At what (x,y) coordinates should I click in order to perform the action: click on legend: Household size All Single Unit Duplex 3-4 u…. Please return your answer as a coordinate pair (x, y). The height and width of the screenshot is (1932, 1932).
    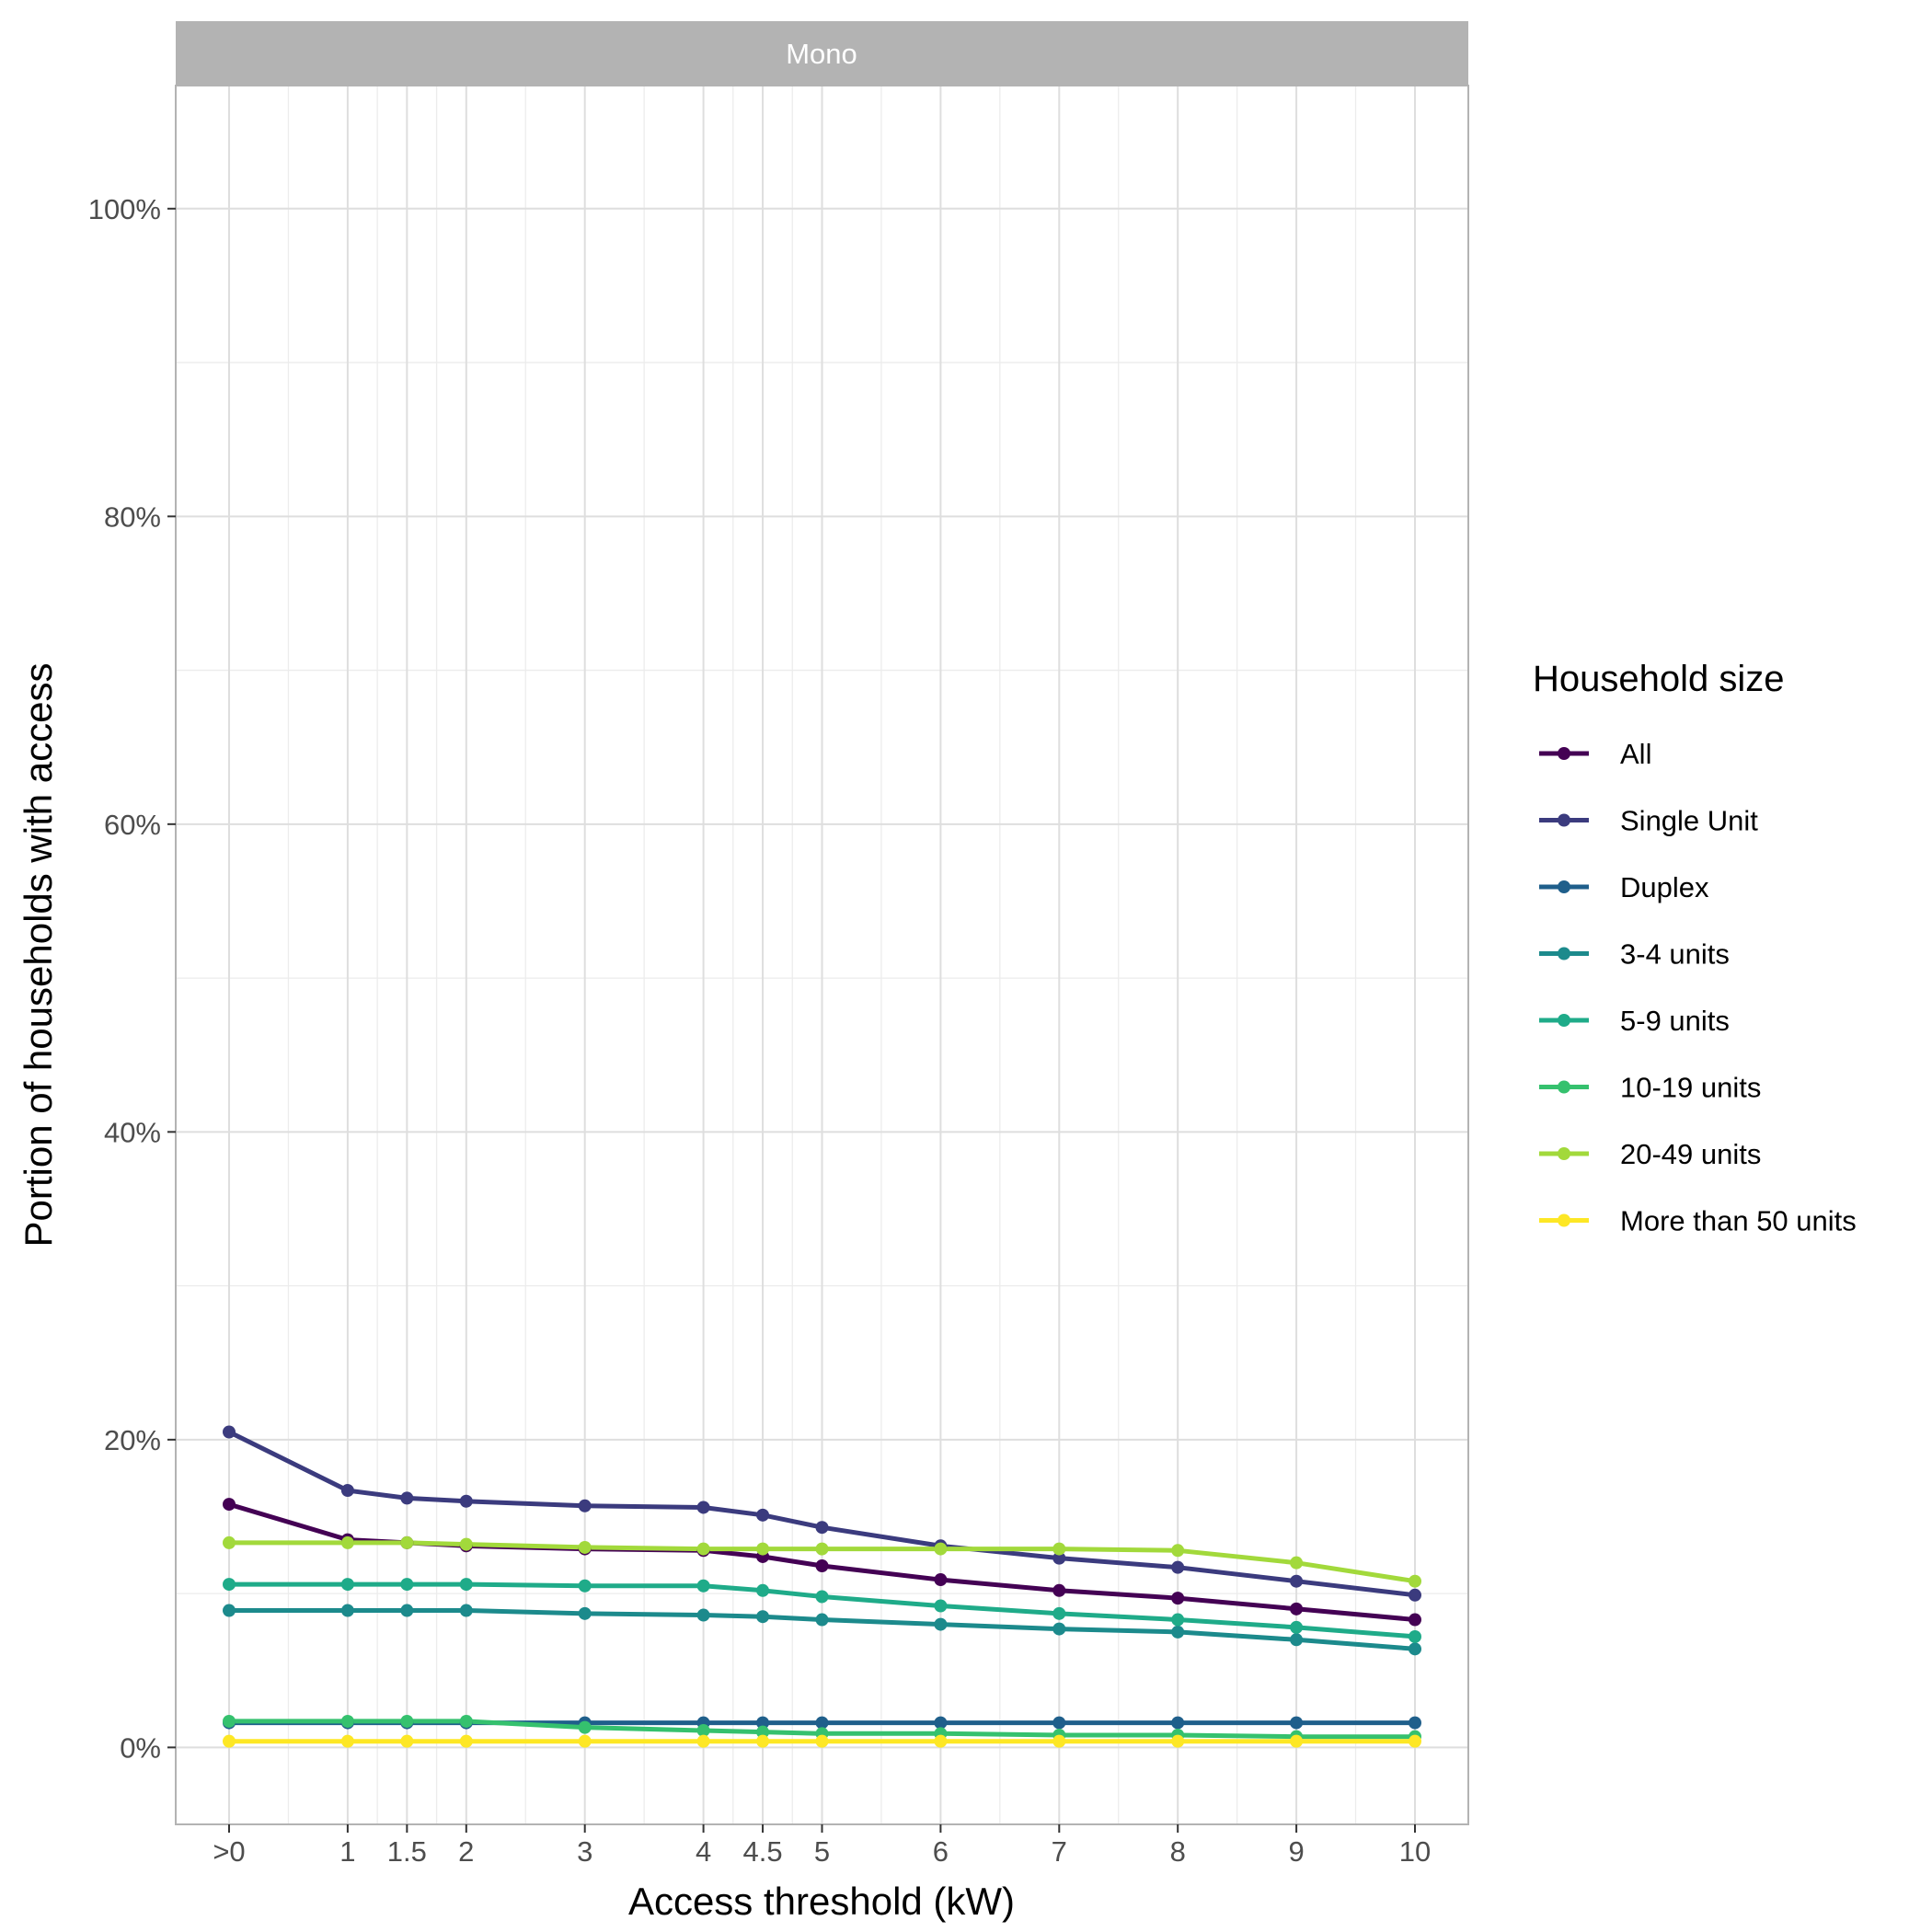
    Looking at the image, I should click on (1695, 948).